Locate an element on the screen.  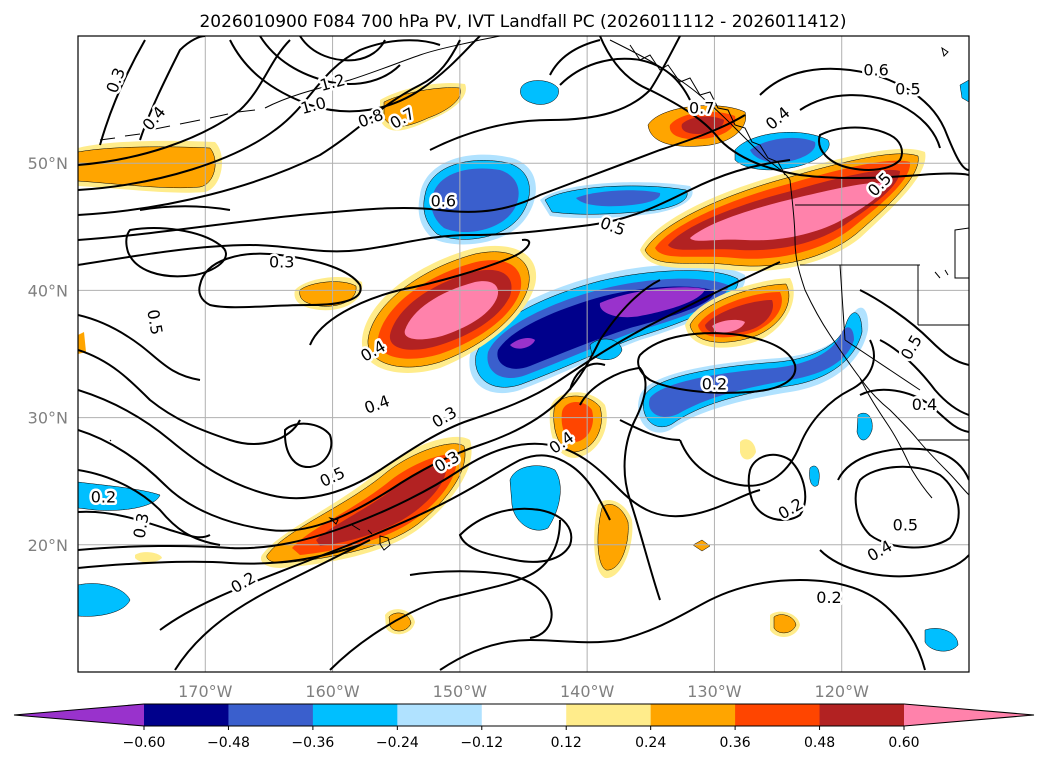
coastline-alaska is located at coordinates (382, 72).